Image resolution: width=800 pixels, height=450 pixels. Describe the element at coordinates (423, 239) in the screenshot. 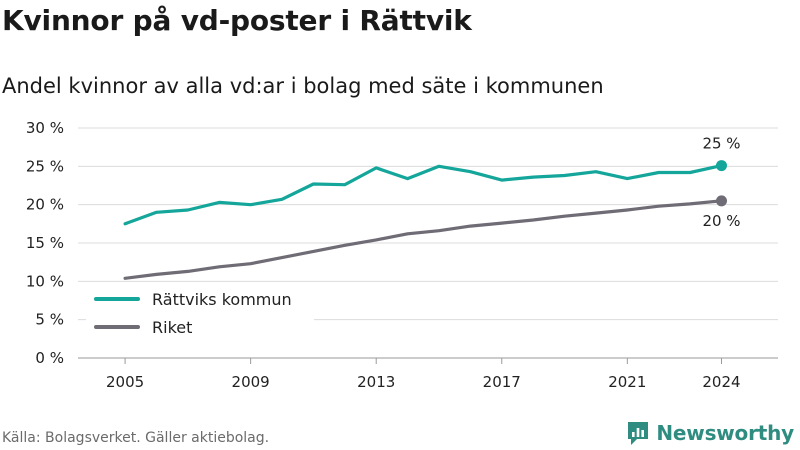

I see `series-line-riket` at that location.